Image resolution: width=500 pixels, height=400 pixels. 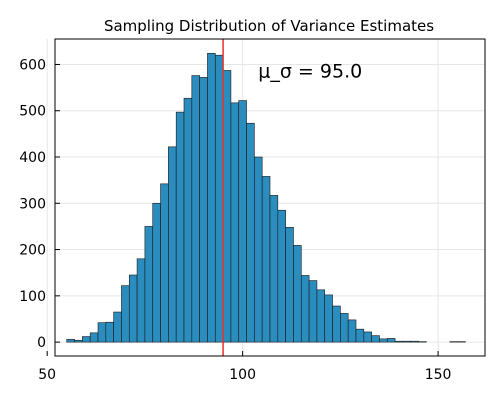 What do you see at coordinates (32, 297) in the screenshot?
I see `y-tick-label: 100` at bounding box center [32, 297].